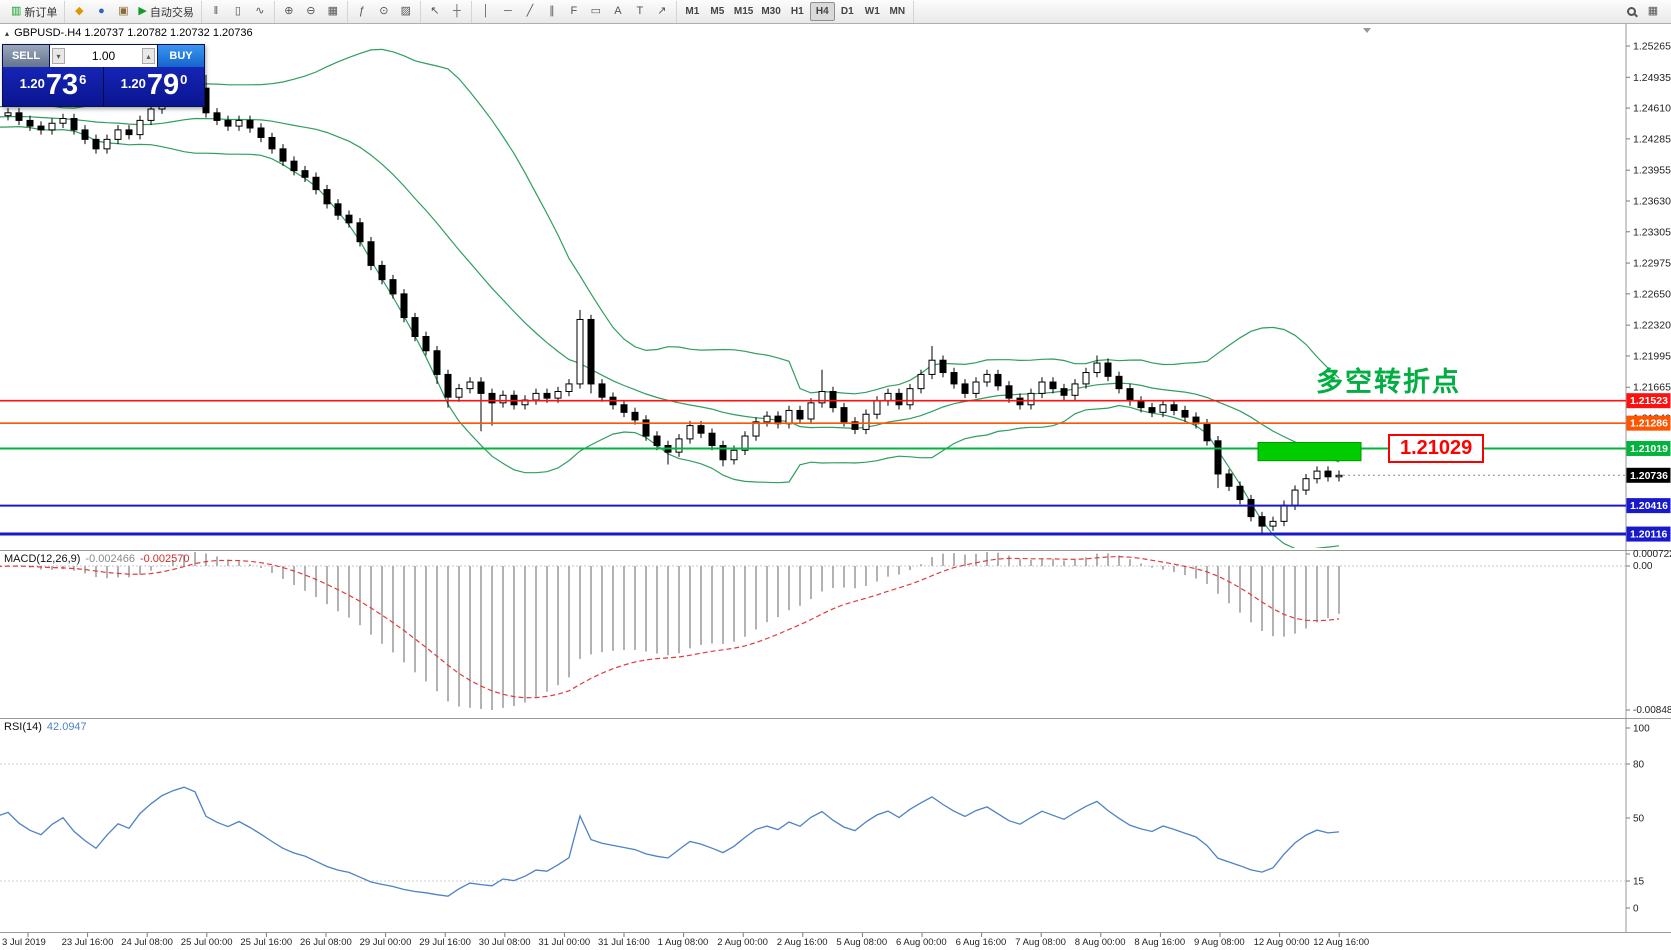 This screenshot has height=950, width=1671. I want to click on templates-button: ▨, so click(406, 11).